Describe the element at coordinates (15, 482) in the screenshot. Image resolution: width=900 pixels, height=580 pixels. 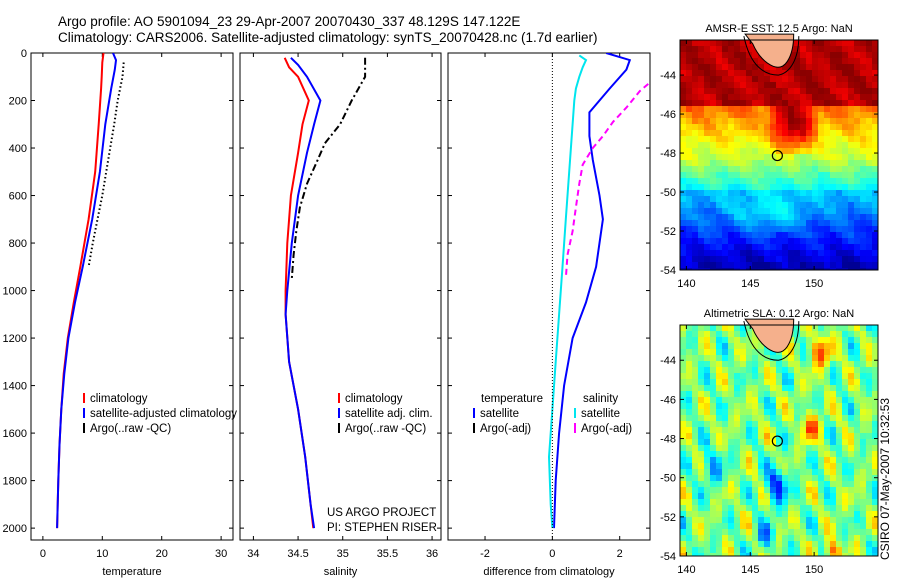
I see `y-tick-label: 1800` at that location.